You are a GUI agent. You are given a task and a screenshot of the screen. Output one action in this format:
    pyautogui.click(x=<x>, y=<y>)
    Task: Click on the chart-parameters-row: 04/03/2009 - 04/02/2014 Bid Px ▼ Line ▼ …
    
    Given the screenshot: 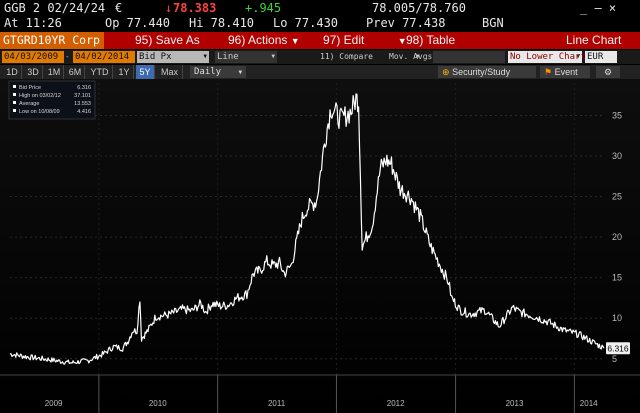 What is the action you would take?
    pyautogui.click(x=320, y=57)
    